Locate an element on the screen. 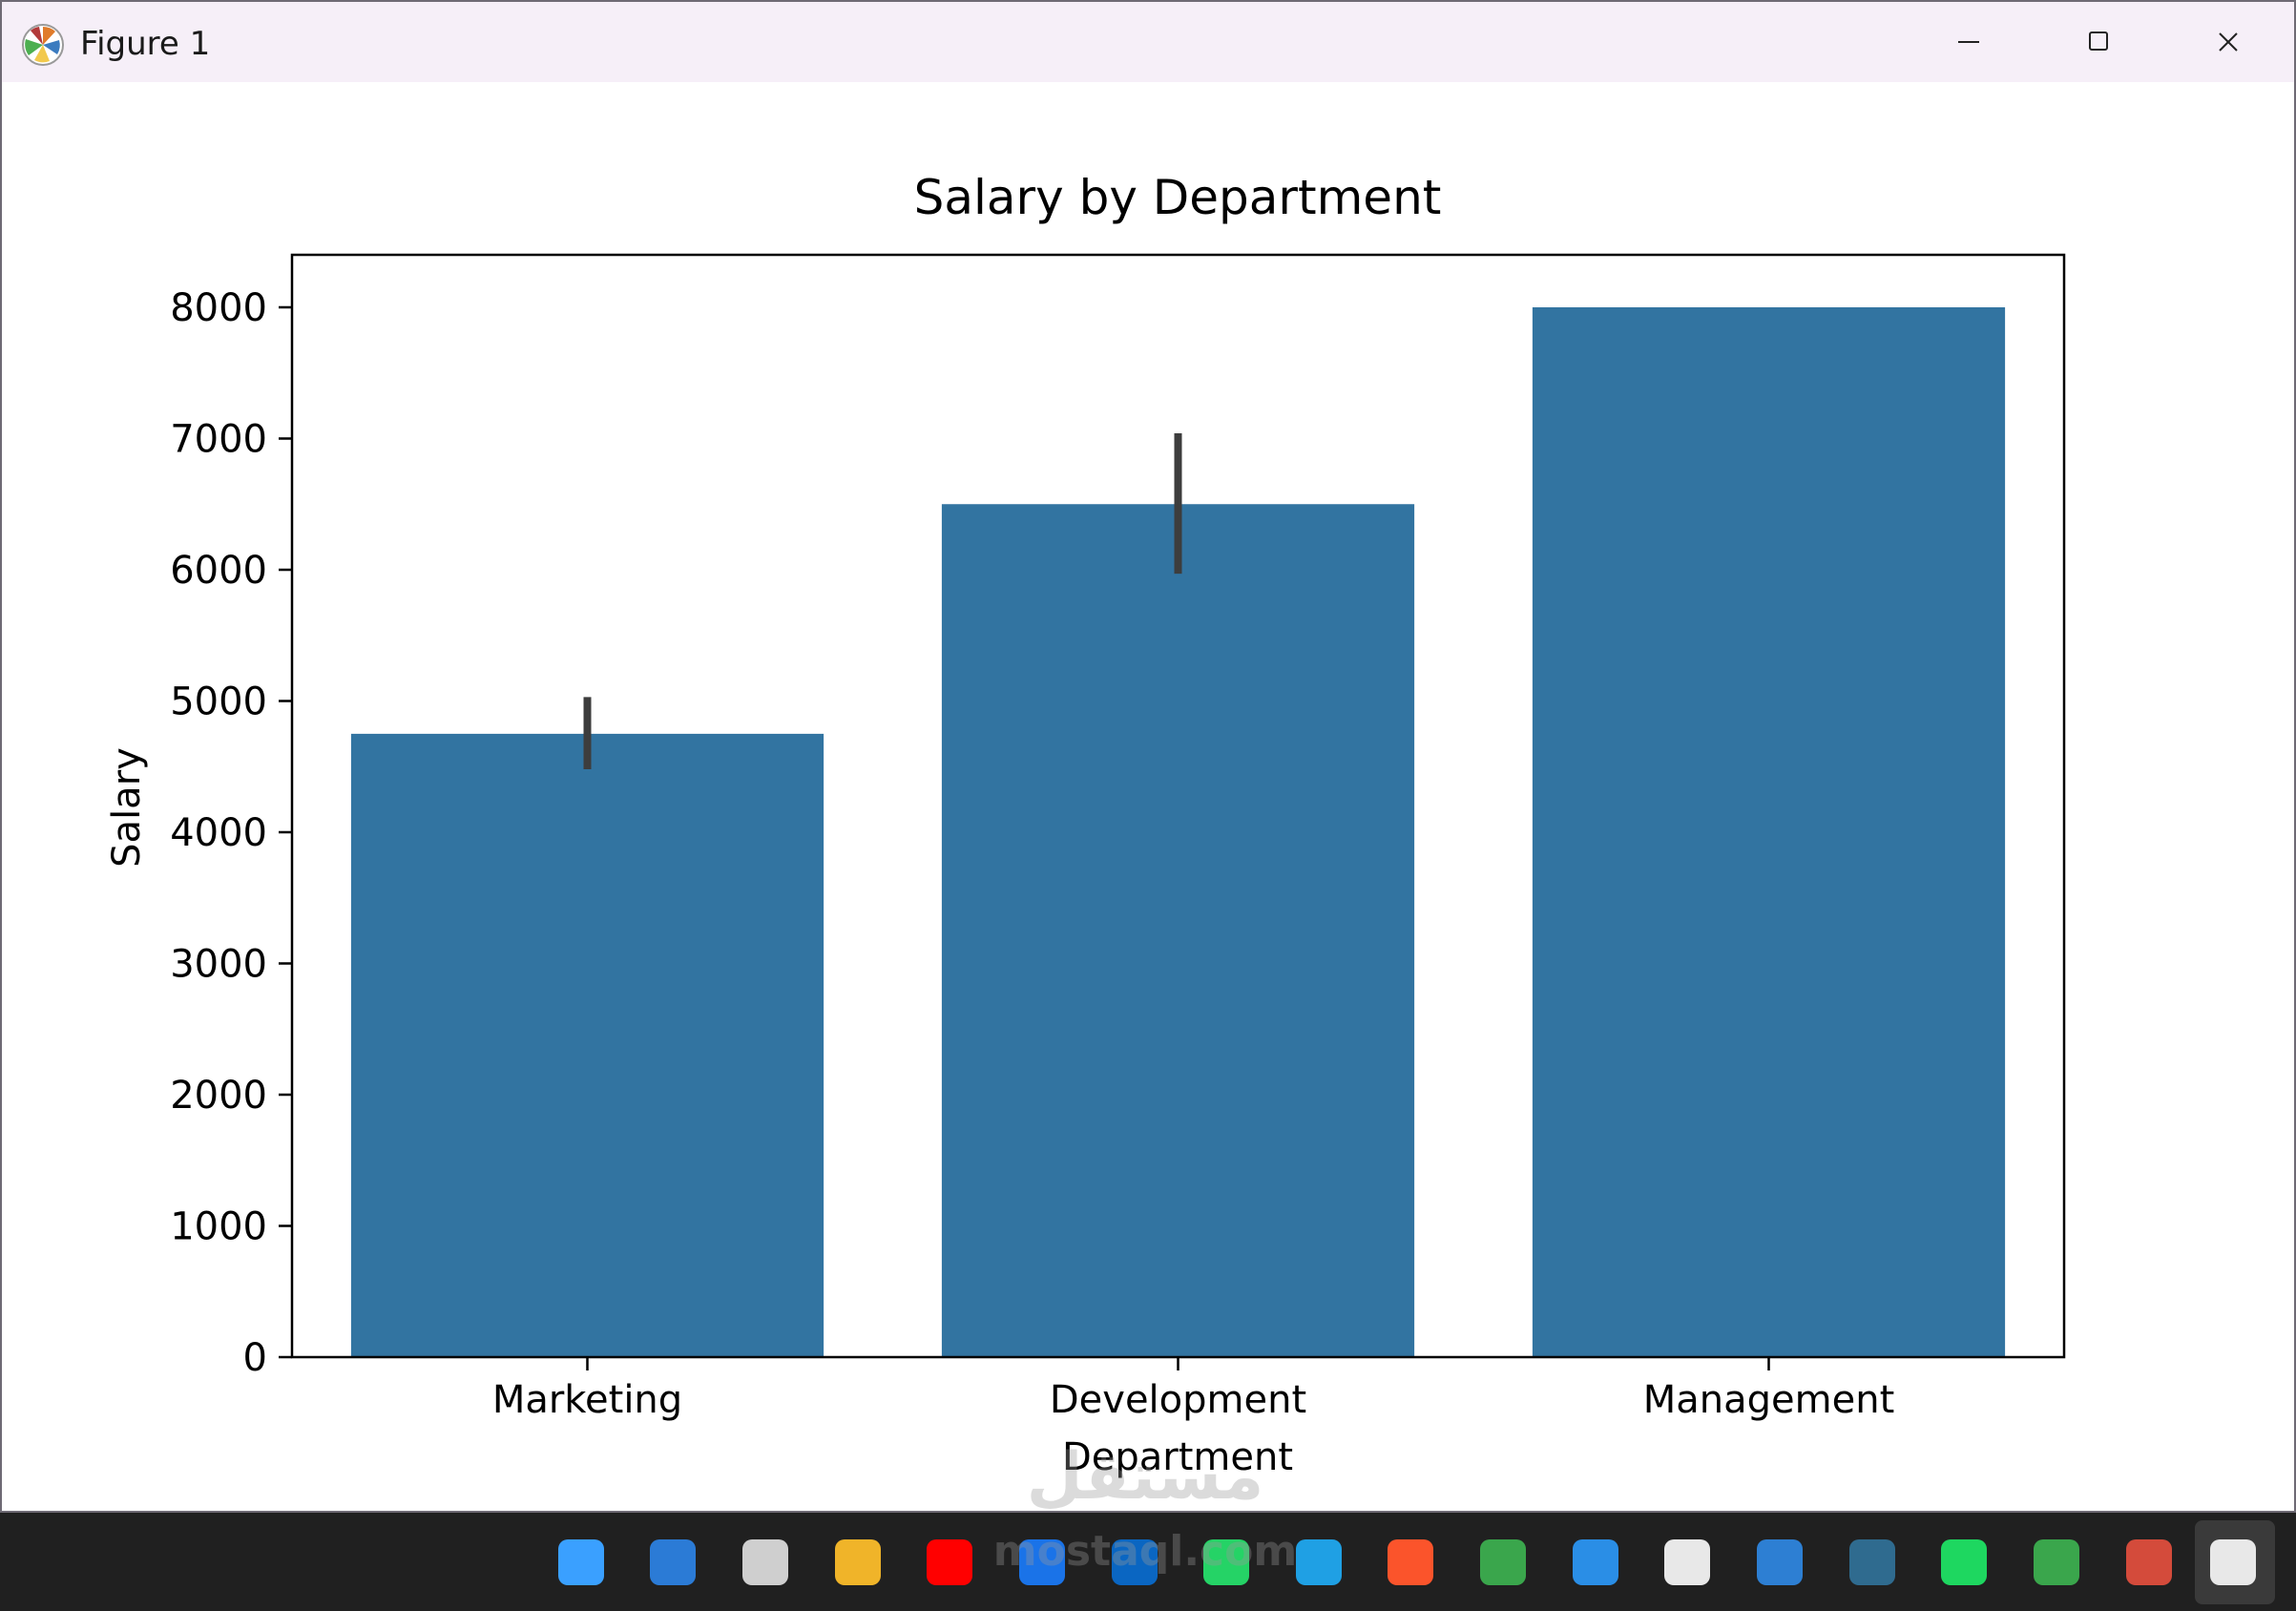 The height and width of the screenshot is (1611, 2296). watermark-logo: مستقل mostaql.com is located at coordinates (1145, 1508).